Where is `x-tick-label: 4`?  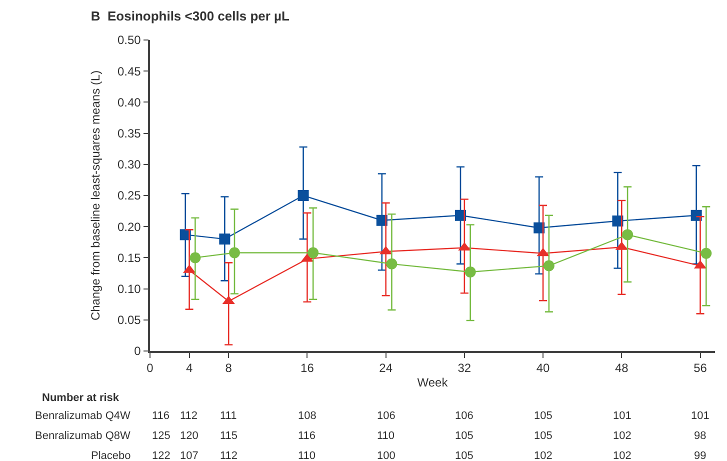
x-tick-label: 4 is located at coordinates (189, 368).